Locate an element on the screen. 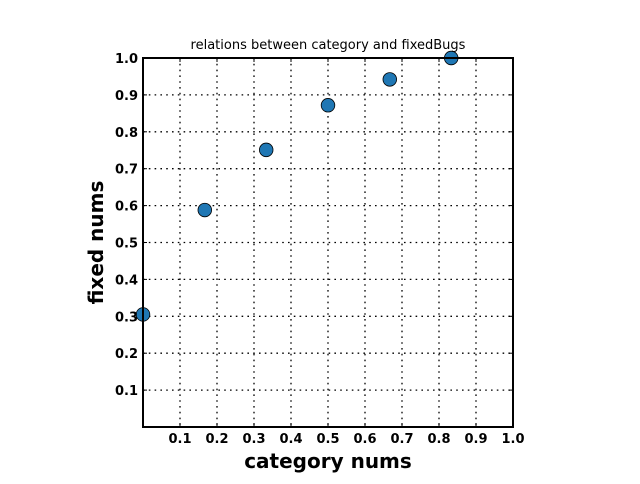  y-tick-label: 0.7 is located at coordinates (126, 170).